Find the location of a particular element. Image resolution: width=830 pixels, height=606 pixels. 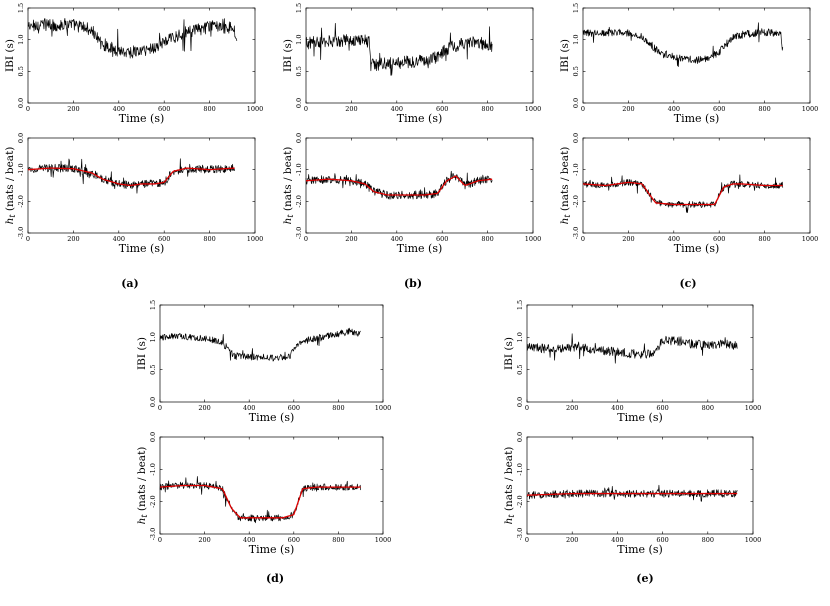

panel-a-top-ytick-label: 0.5 is located at coordinates (21, 71).